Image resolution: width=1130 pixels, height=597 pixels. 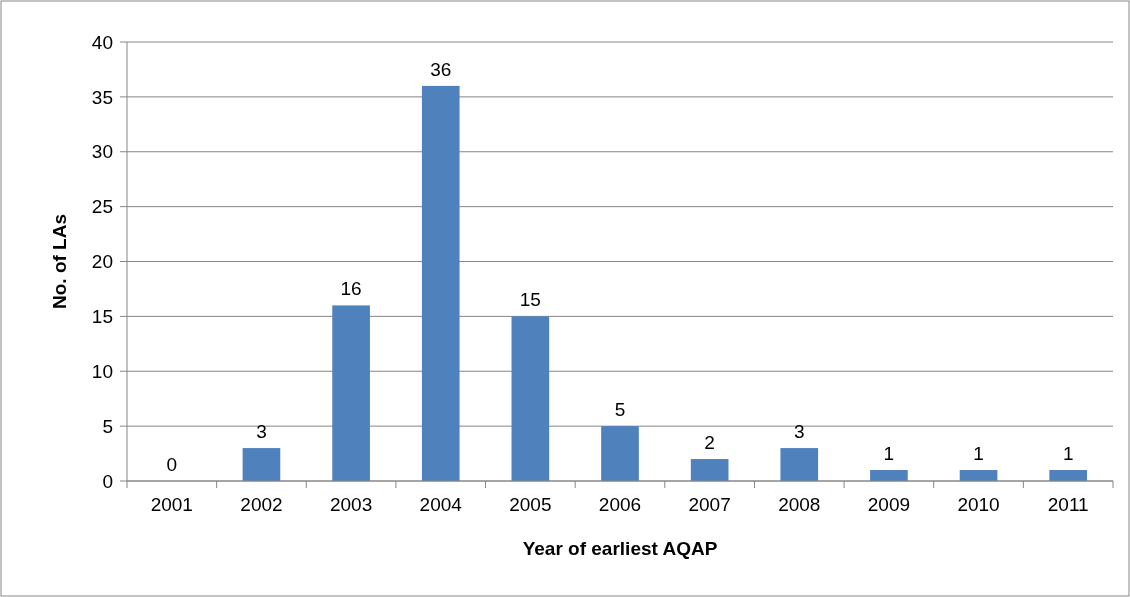 What do you see at coordinates (102, 317) in the screenshot?
I see `y-tick-label: 15` at bounding box center [102, 317].